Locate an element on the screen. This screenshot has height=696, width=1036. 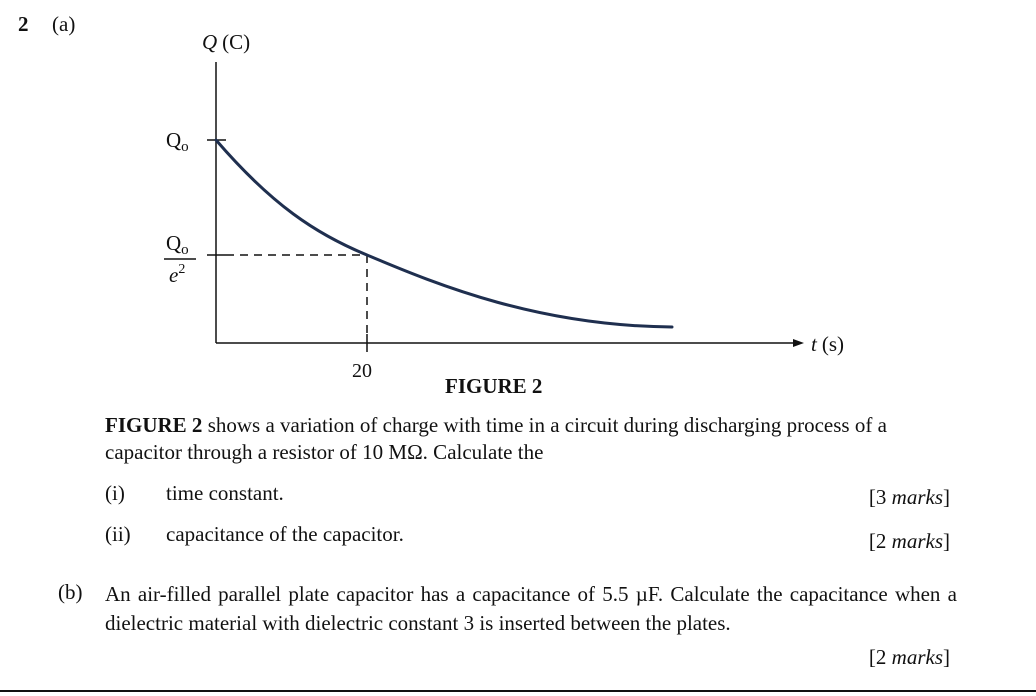
figure-caption: FIGURE 2 is located at coordinates (494, 386).